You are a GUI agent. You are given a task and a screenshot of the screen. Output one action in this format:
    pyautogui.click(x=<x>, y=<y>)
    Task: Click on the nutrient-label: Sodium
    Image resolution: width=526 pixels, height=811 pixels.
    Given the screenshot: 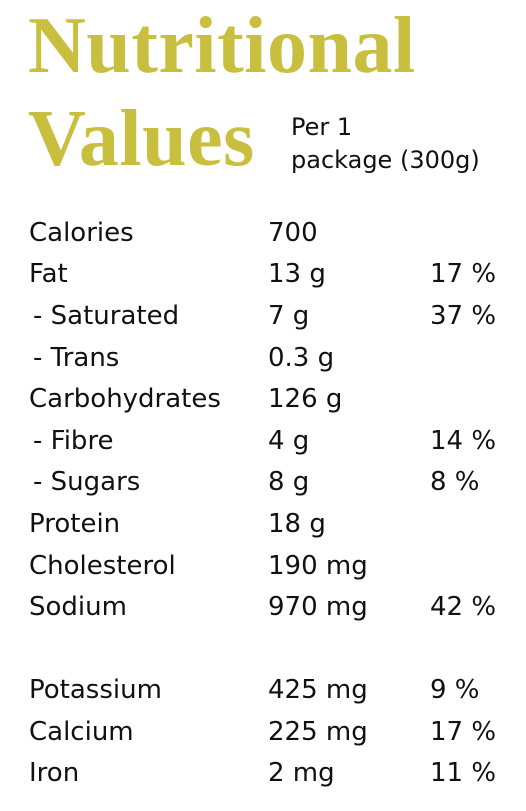 What is the action you would take?
    pyautogui.click(x=78, y=607)
    